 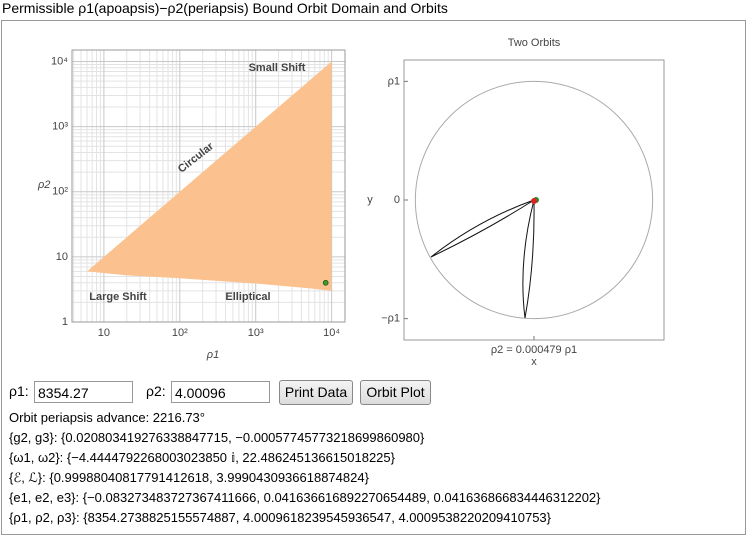 What do you see at coordinates (83, 392) in the screenshot?
I see `rho1-input: 8354.27` at bounding box center [83, 392].